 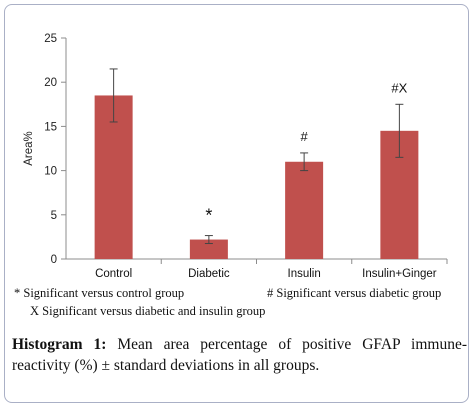 I want to click on y-tick-label: 20, so click(x=50, y=83).